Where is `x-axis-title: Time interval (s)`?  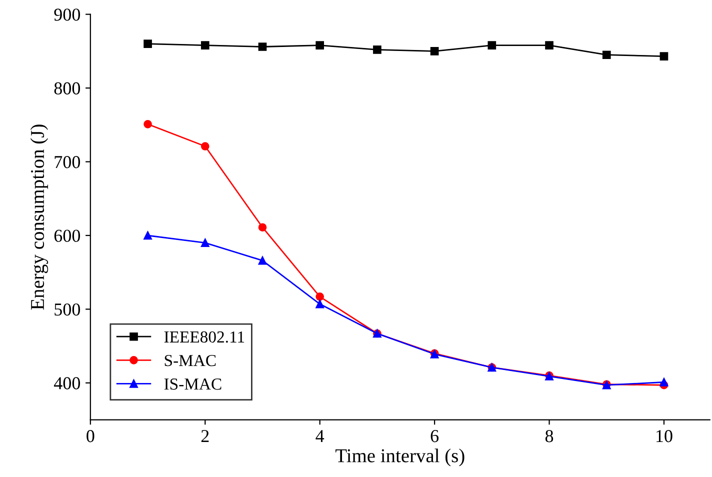 x-axis-title: Time interval (s) is located at coordinates (400, 457).